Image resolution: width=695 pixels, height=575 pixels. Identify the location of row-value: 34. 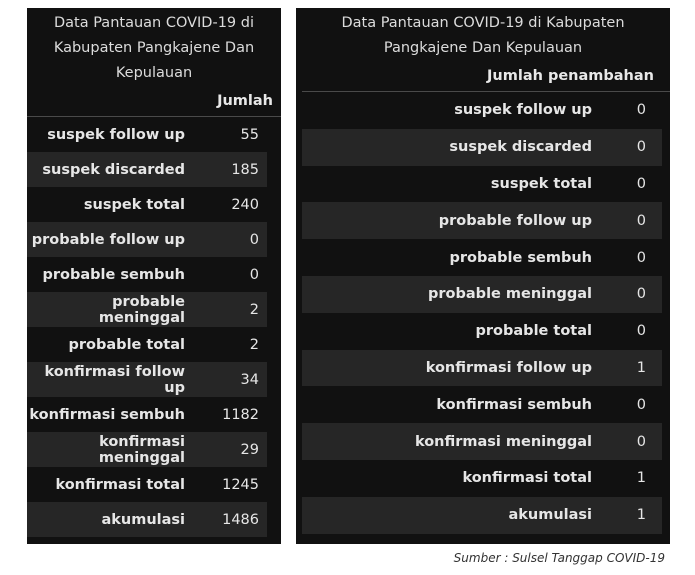
(235, 379).